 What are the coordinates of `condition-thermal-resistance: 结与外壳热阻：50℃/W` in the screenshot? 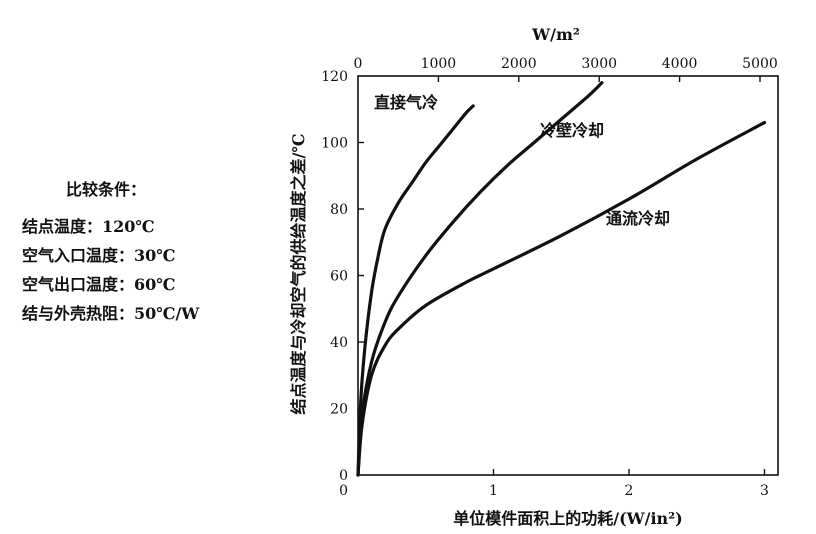 It's located at (111, 313).